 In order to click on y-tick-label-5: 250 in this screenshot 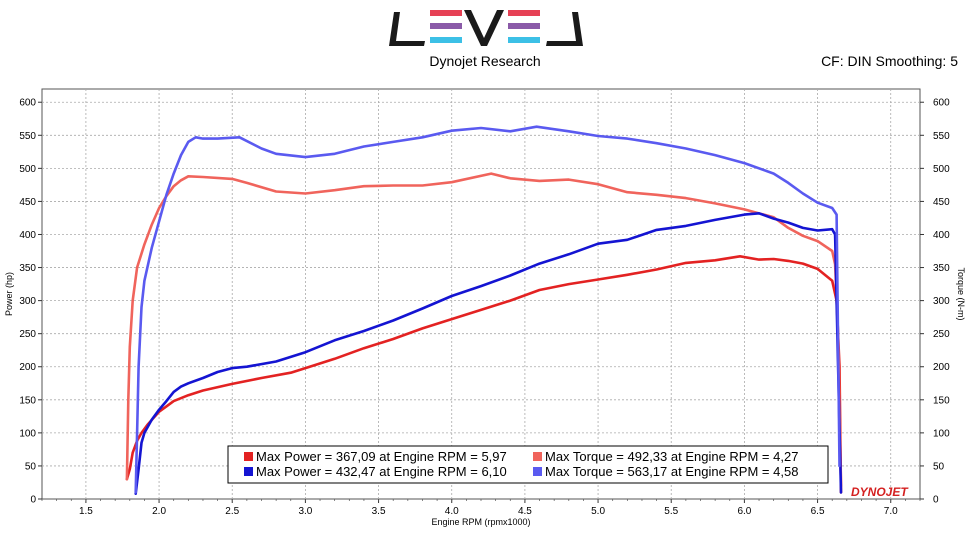, I will do `click(27, 334)`.